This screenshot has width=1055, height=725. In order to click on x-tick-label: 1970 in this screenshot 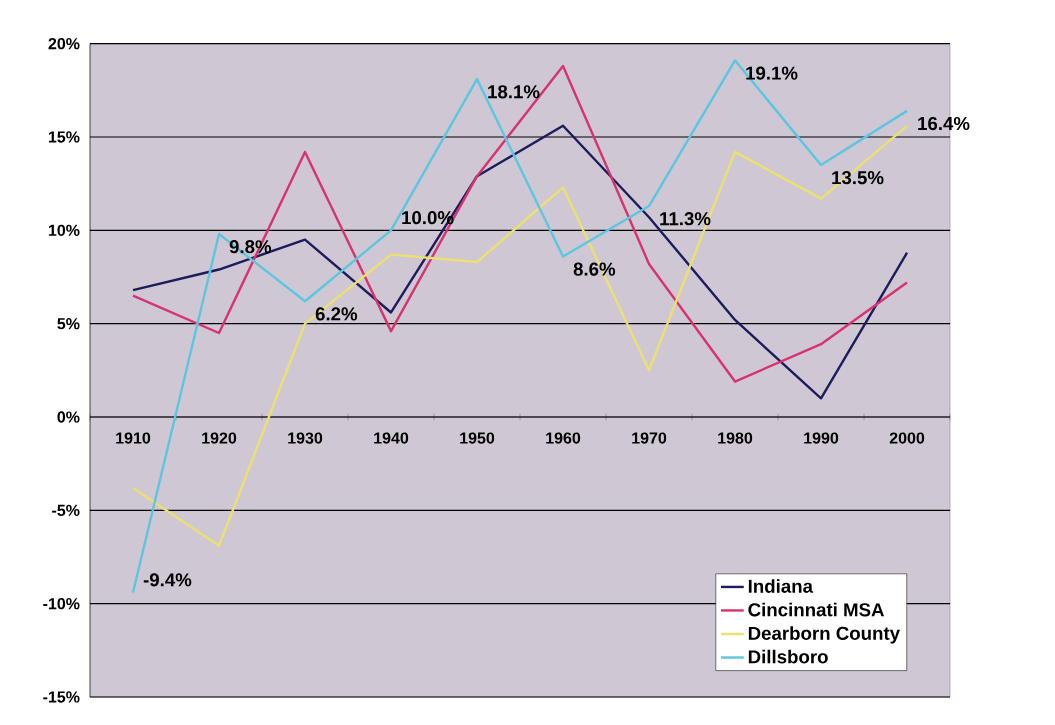, I will do `click(649, 438)`.